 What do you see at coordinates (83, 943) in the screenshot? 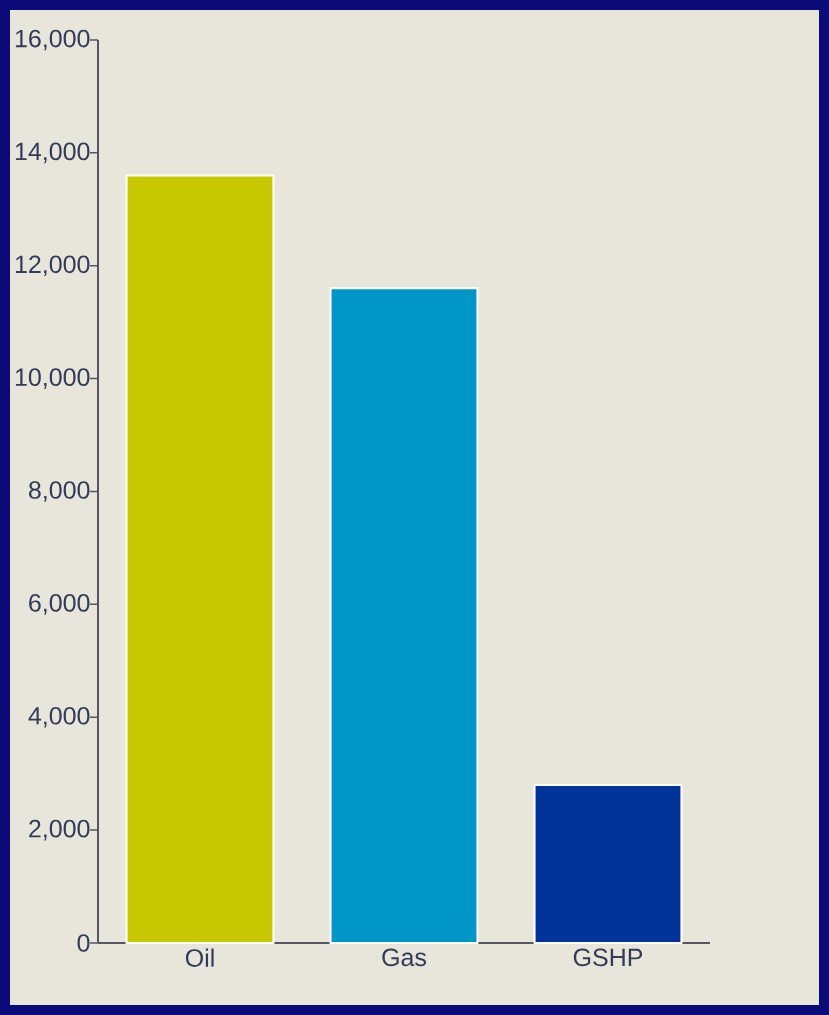
I see `y-tick-label: 0` at bounding box center [83, 943].